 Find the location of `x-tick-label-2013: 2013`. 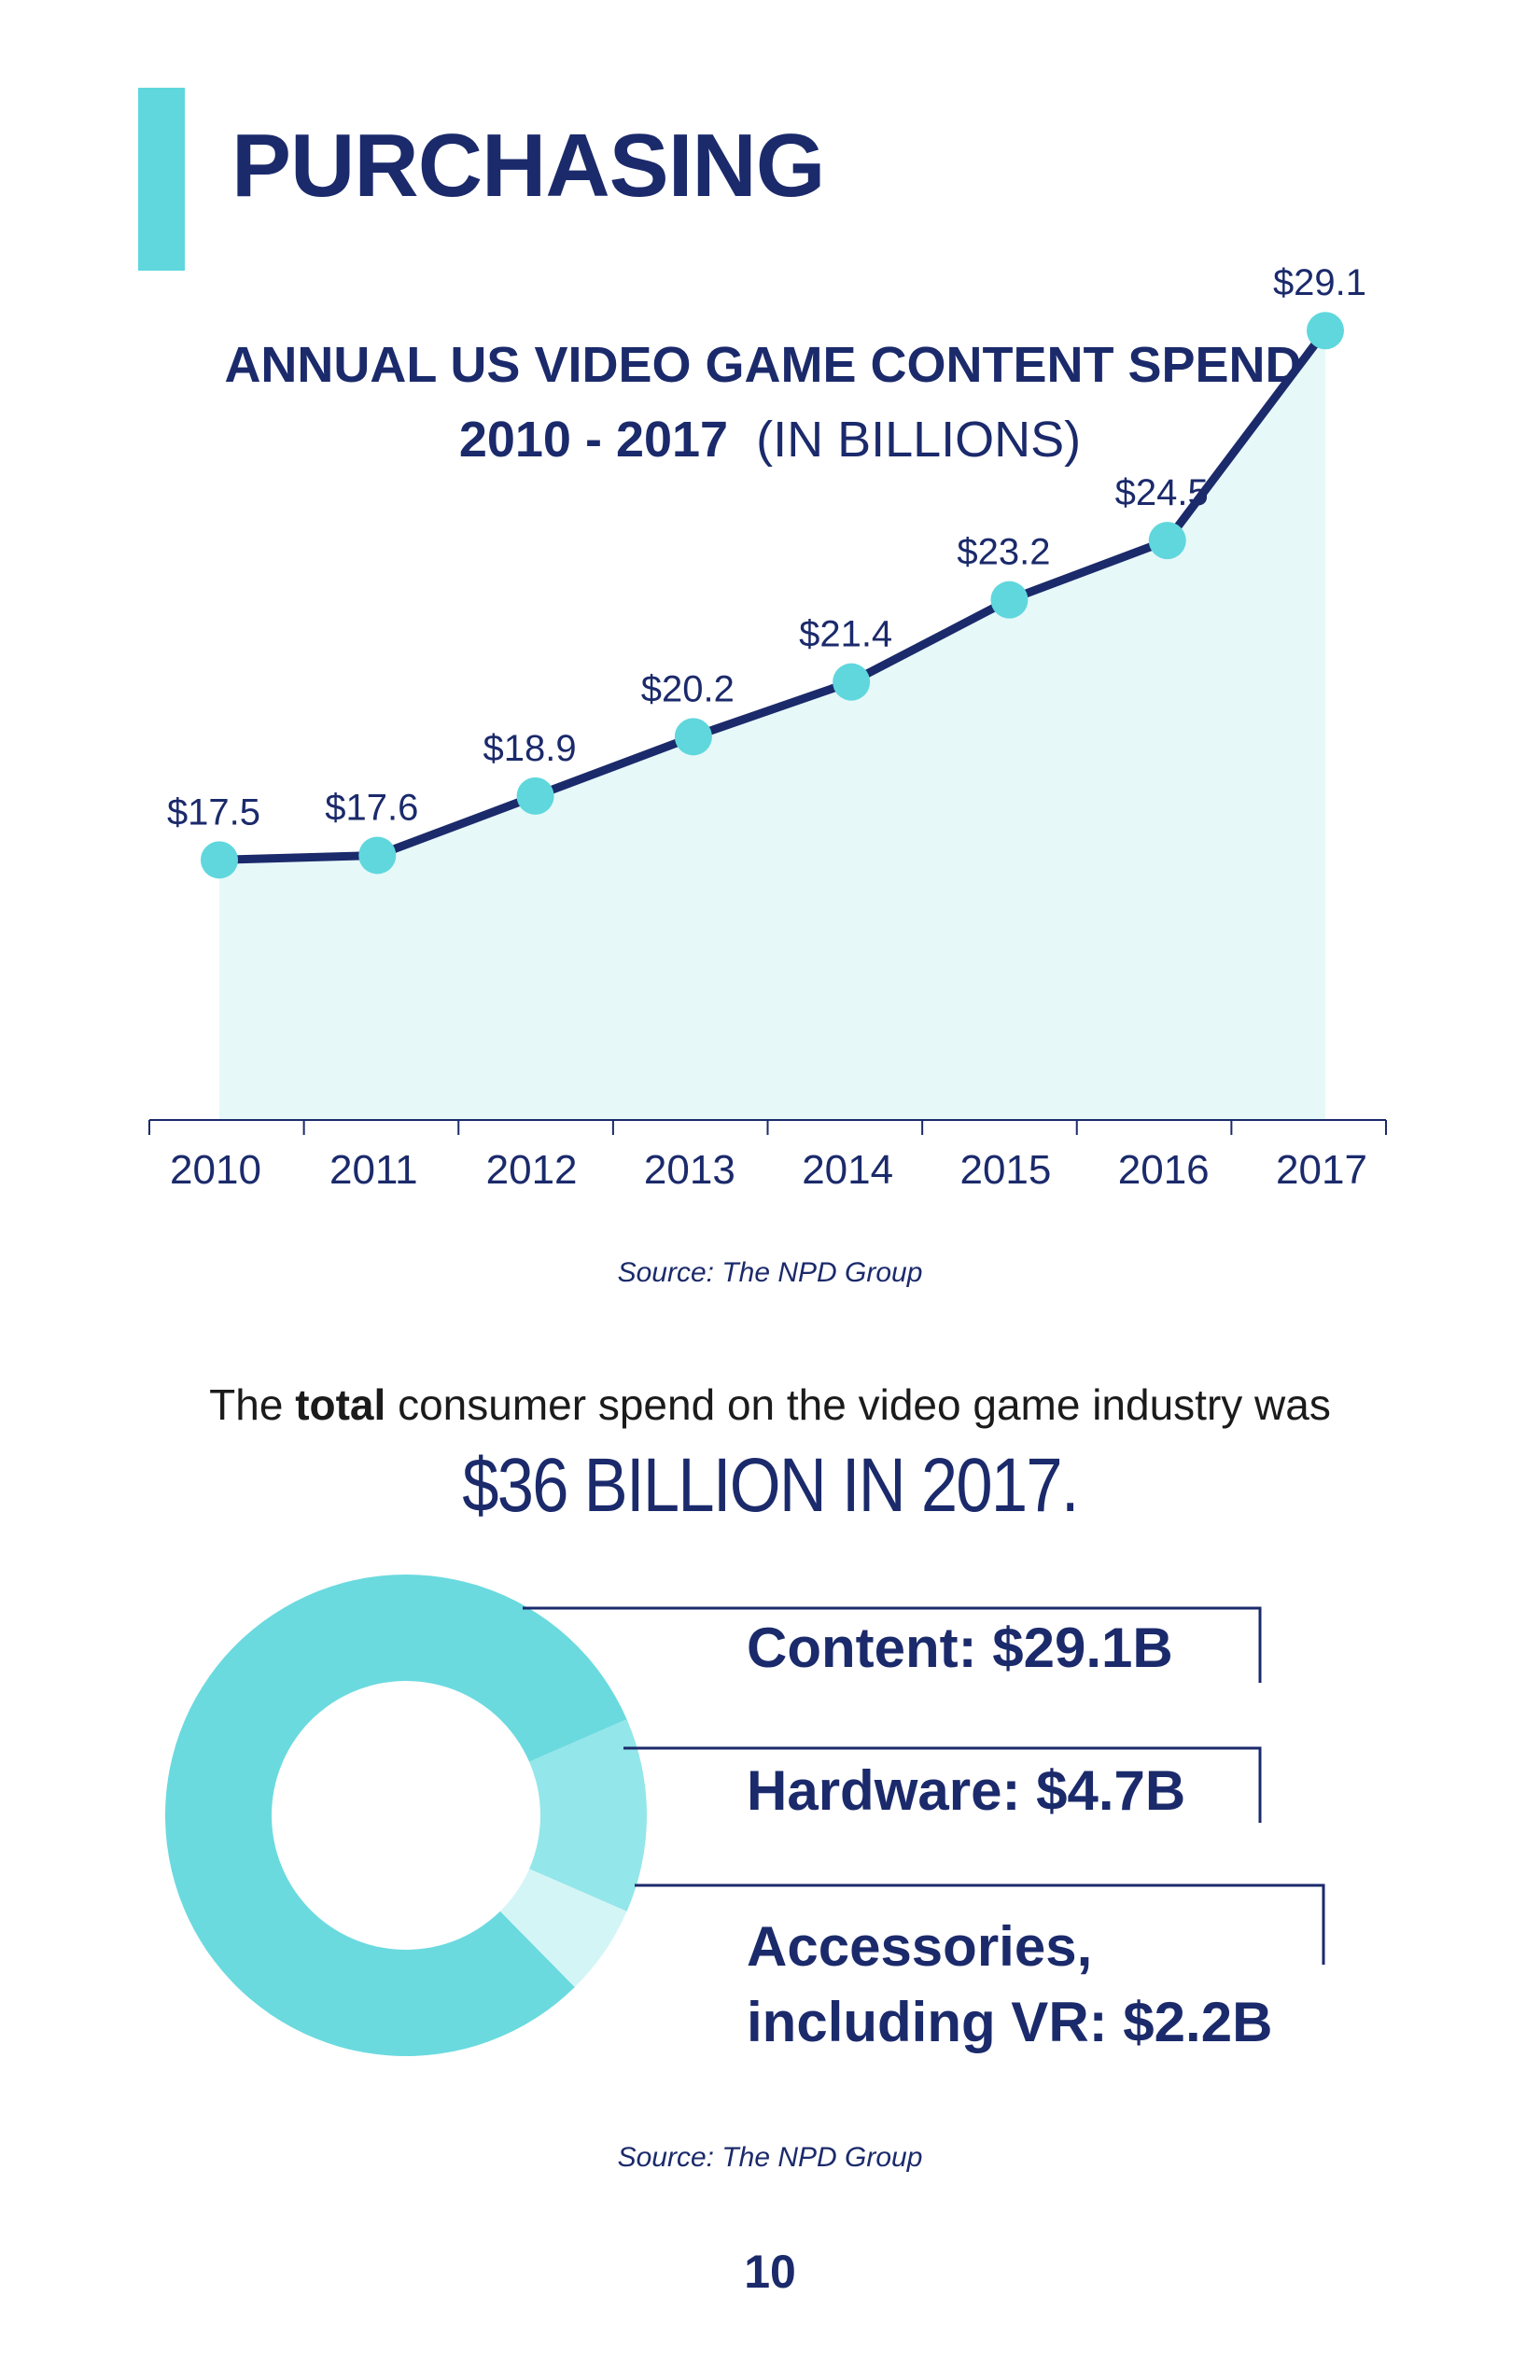

x-tick-label-2013: 2013 is located at coordinates (689, 1170).